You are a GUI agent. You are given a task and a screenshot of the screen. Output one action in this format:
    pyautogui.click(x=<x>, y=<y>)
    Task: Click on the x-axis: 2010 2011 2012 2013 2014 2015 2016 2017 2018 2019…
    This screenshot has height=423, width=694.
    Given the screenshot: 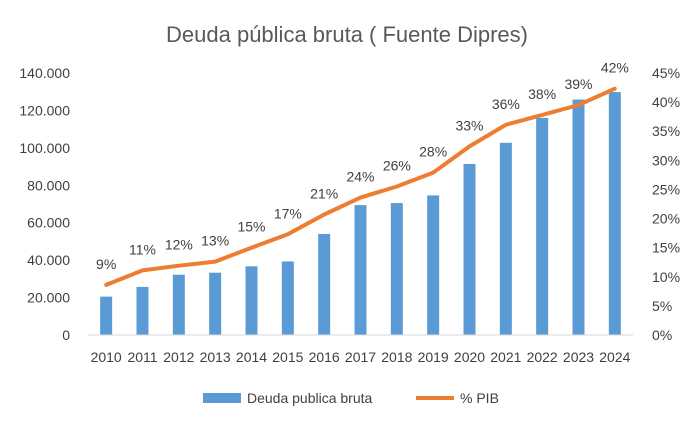 What is the action you would take?
    pyautogui.click(x=361, y=357)
    